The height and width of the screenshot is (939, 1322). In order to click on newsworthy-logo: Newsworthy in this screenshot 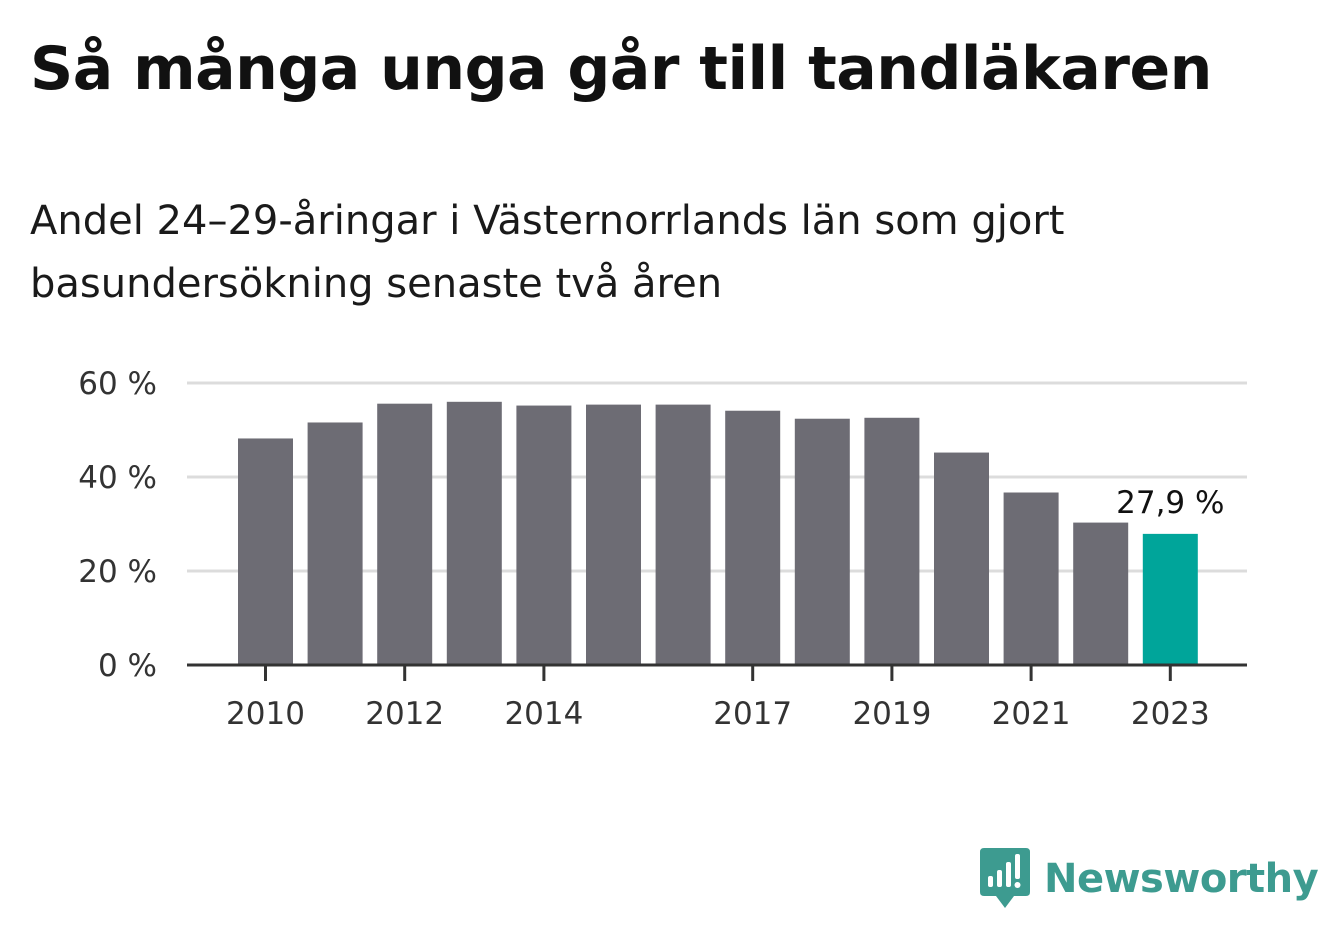, I will do `click(1149, 879)`.